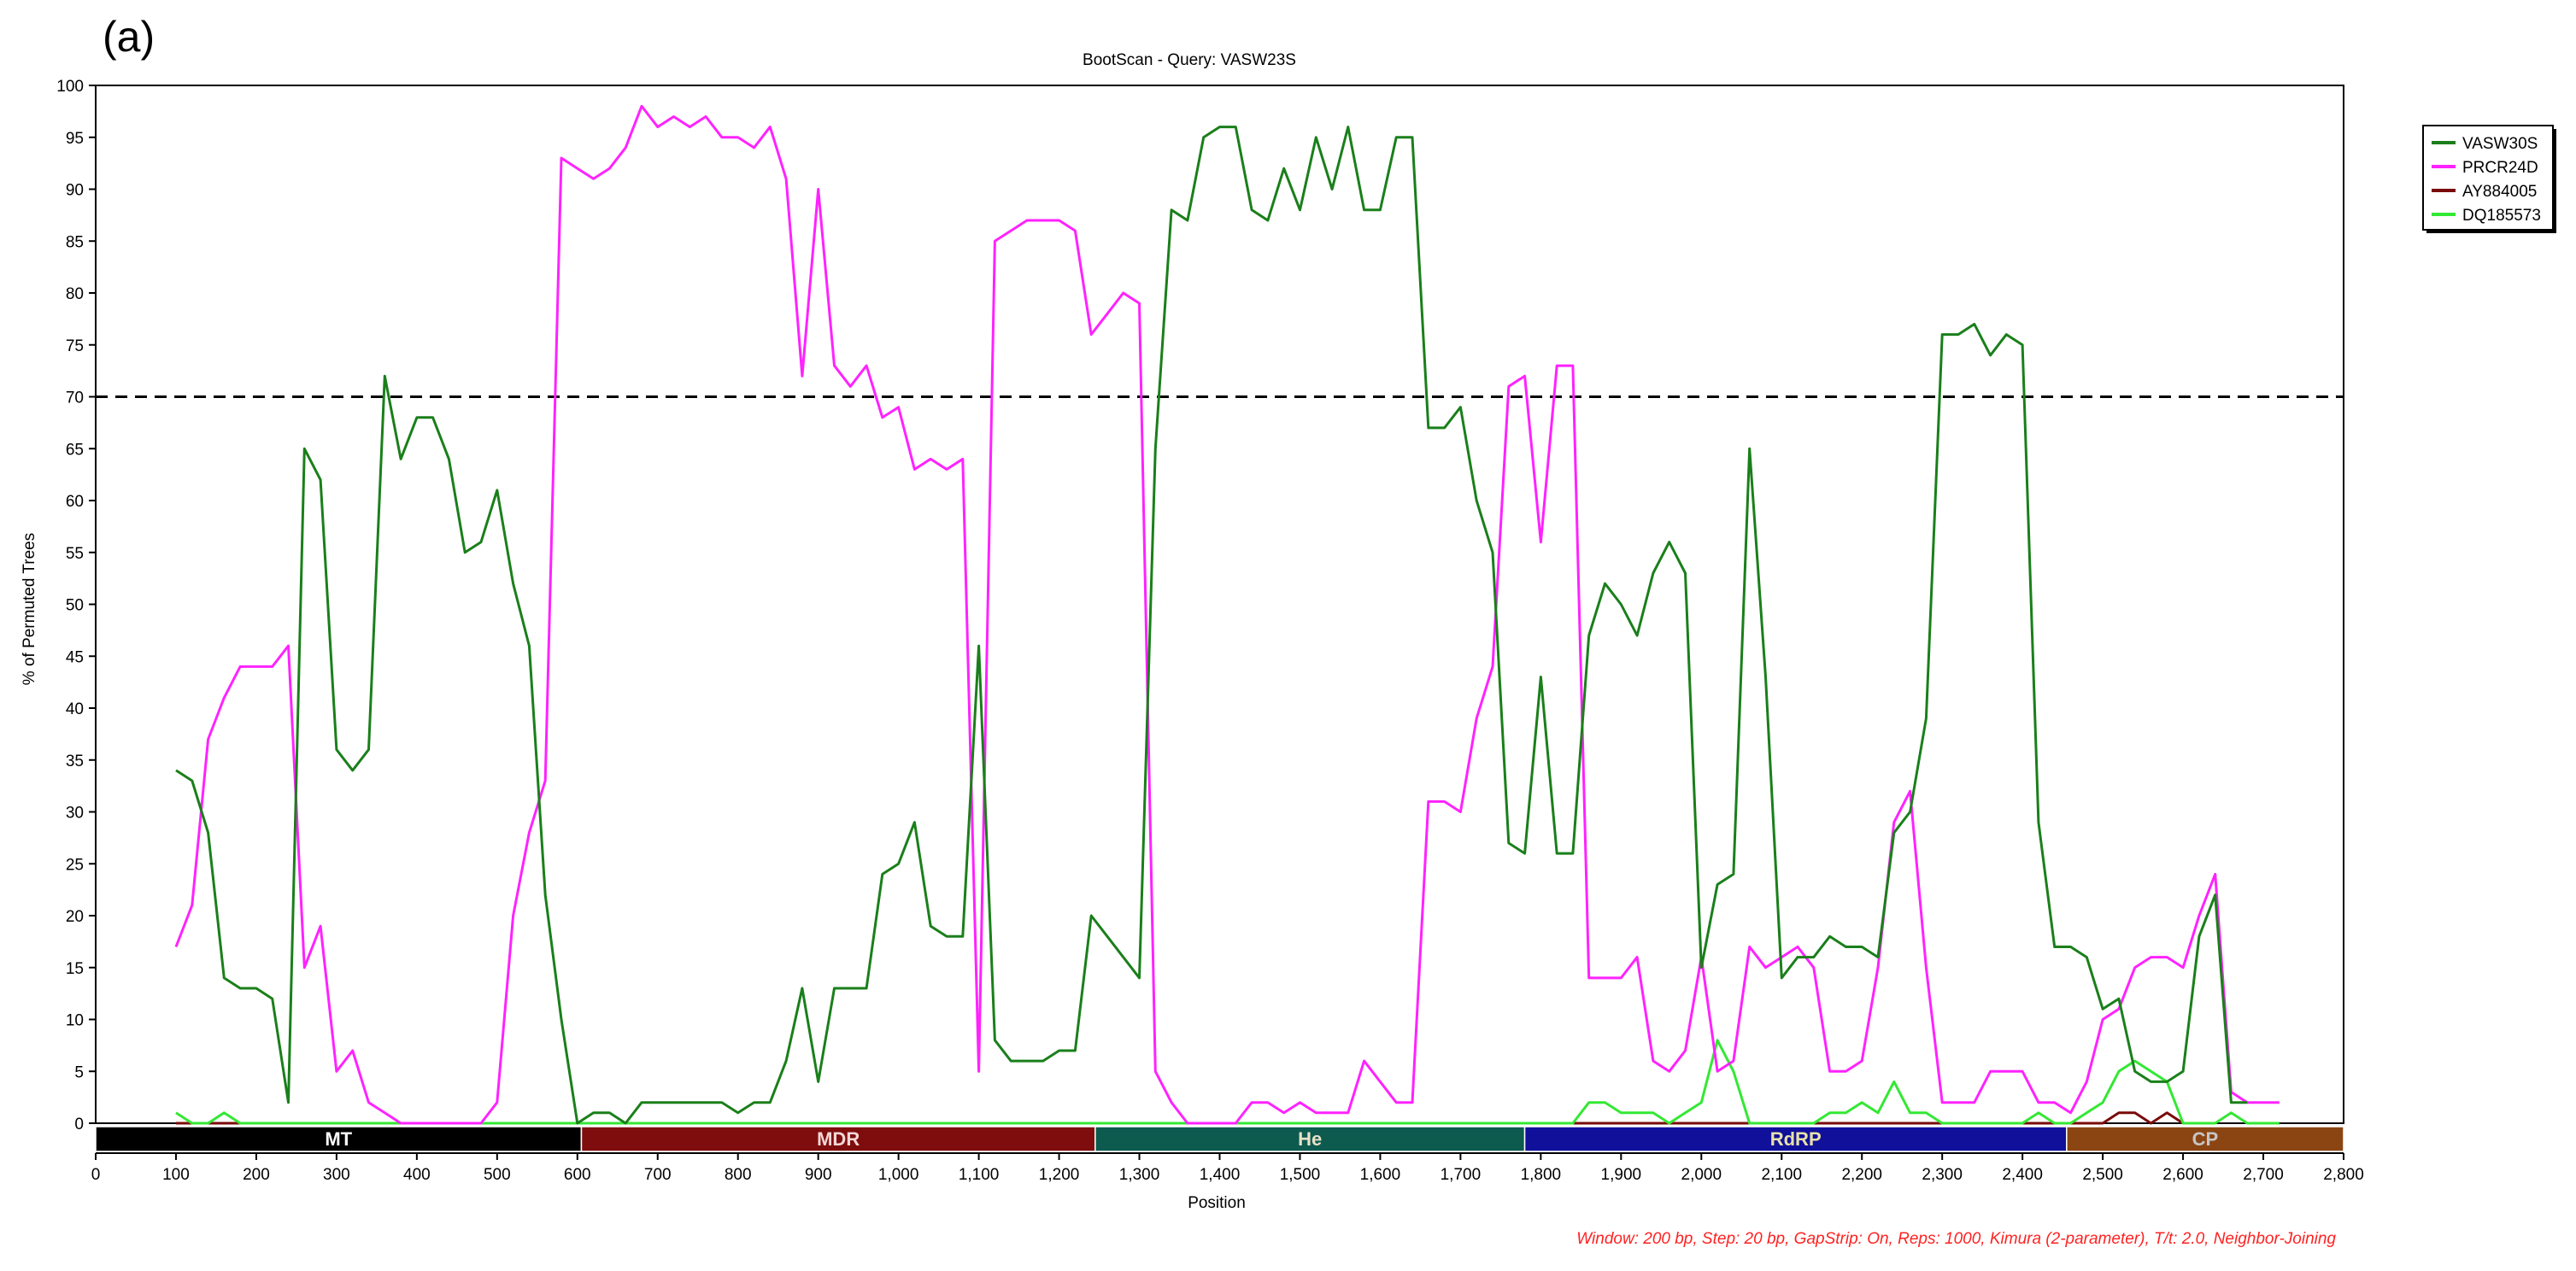  What do you see at coordinates (2102, 1175) in the screenshot?
I see `x-tick-label: 2,500` at bounding box center [2102, 1175].